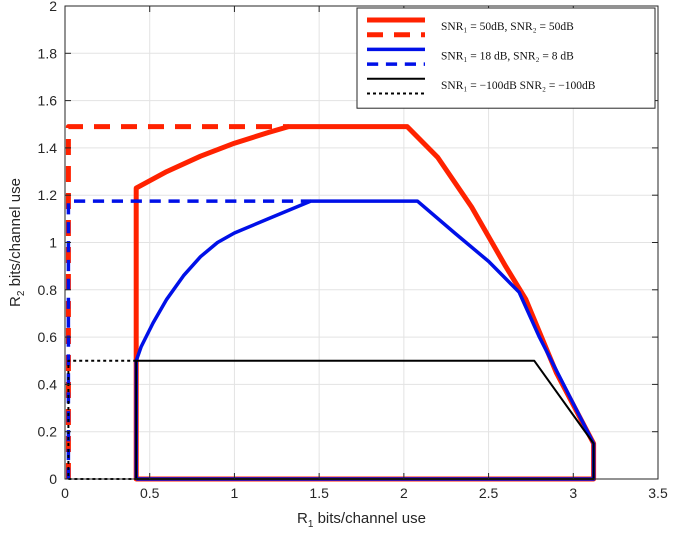  Describe the element at coordinates (15, 234) in the screenshot. I see `y-axis-label-rest: bits/channel use` at that location.